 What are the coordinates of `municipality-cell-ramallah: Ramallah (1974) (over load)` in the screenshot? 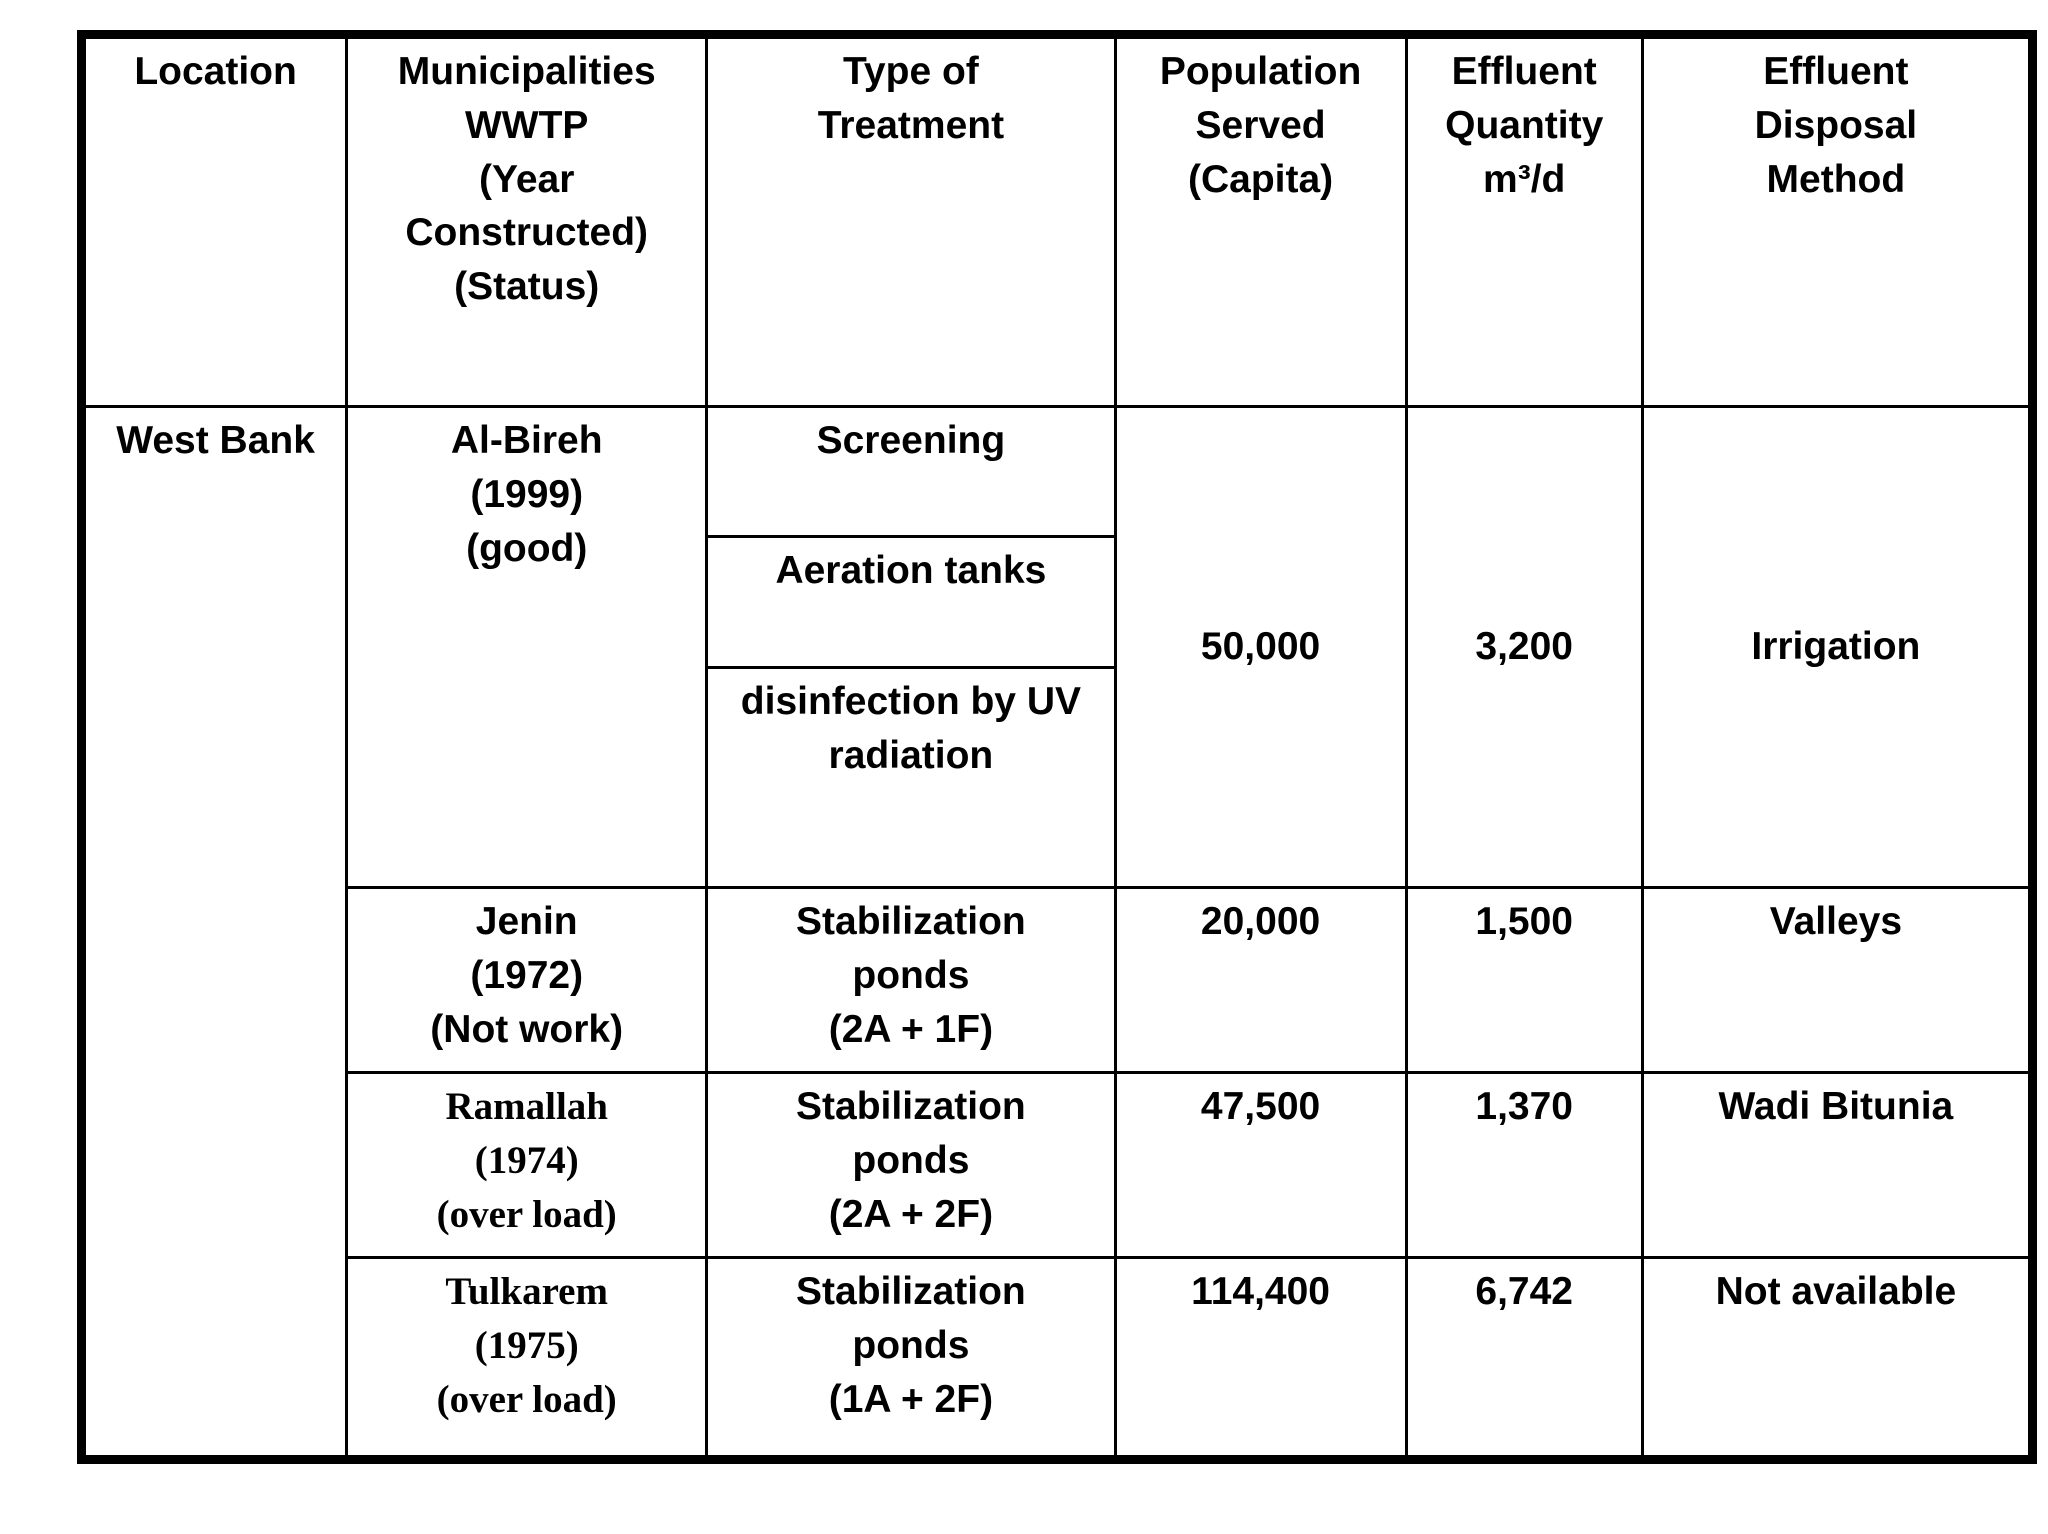 It's located at (527, 1165).